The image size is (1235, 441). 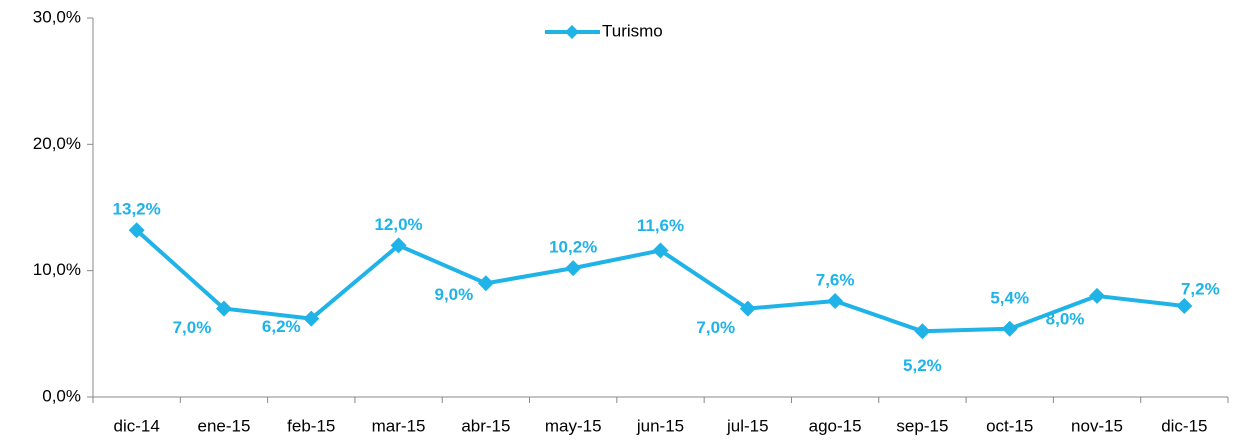 I want to click on data-label: 5,2%, so click(x=922, y=365).